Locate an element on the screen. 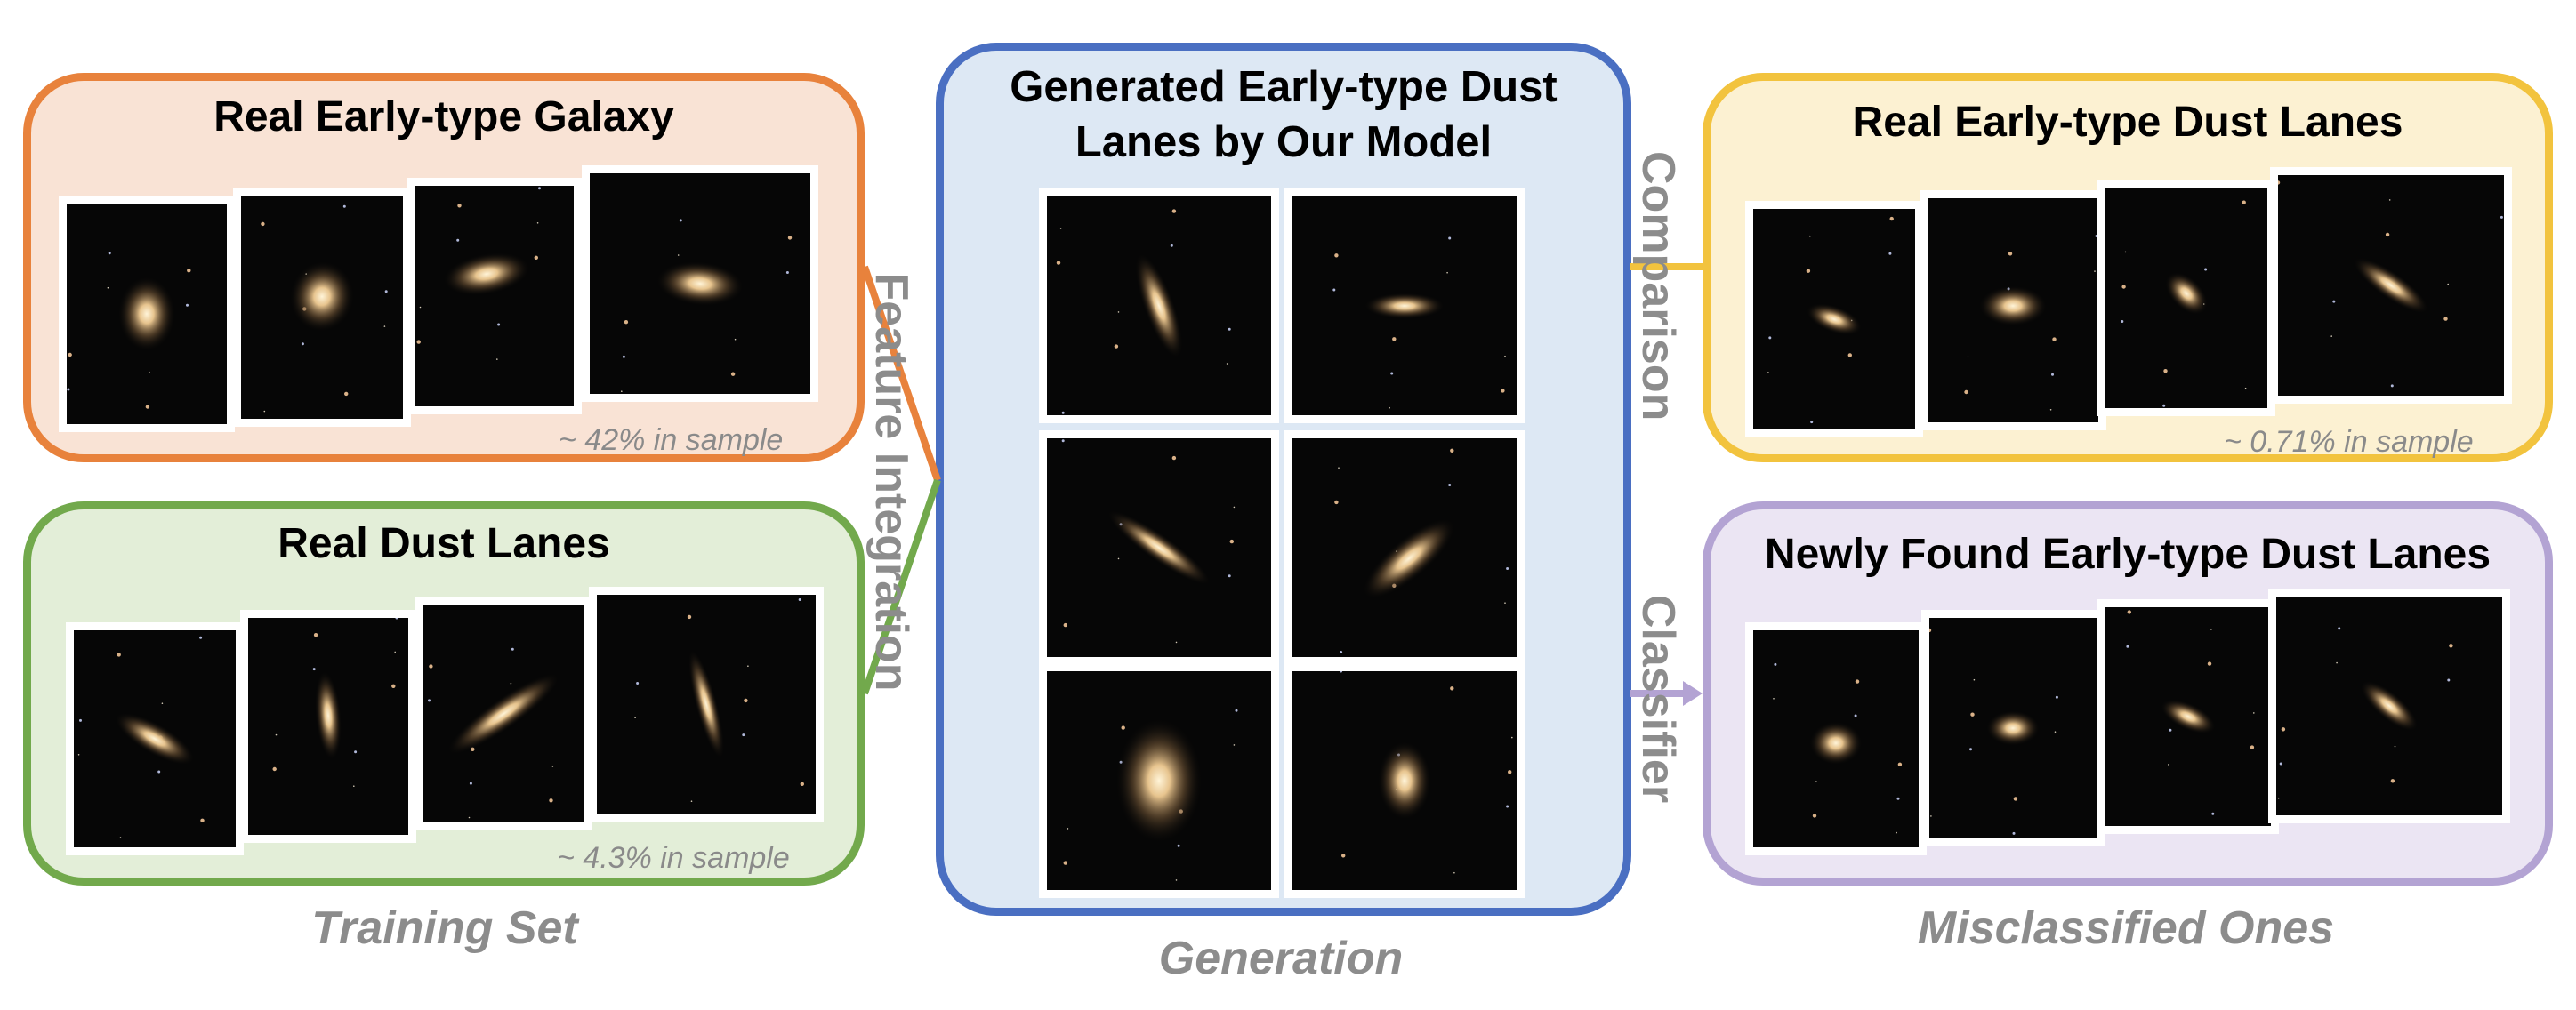  label-feature-integration: Feature Integration is located at coordinates (891, 482).